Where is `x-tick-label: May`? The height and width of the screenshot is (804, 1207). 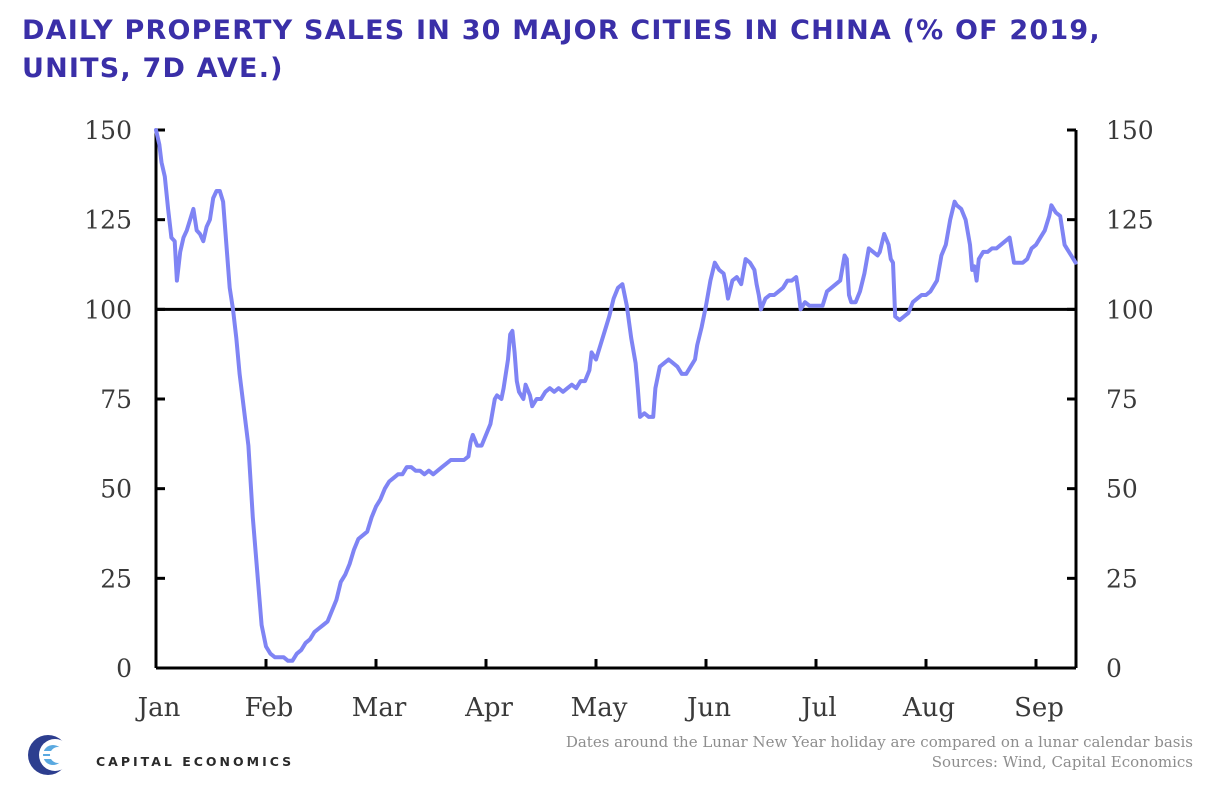 x-tick-label: May is located at coordinates (599, 708).